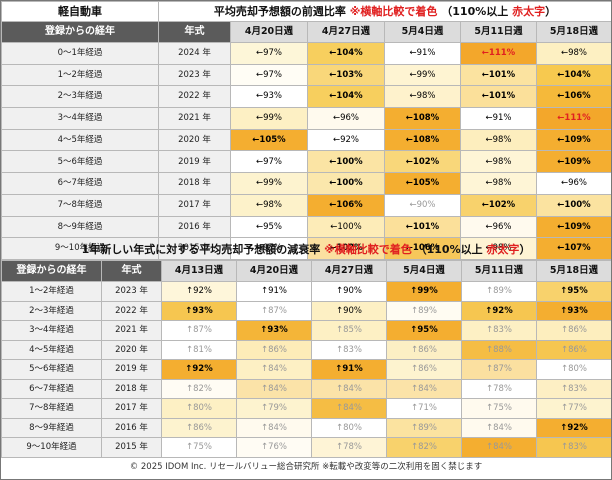 The width and height of the screenshot is (612, 480). What do you see at coordinates (131, 369) in the screenshot?
I see `model-year: 2019 年` at bounding box center [131, 369].